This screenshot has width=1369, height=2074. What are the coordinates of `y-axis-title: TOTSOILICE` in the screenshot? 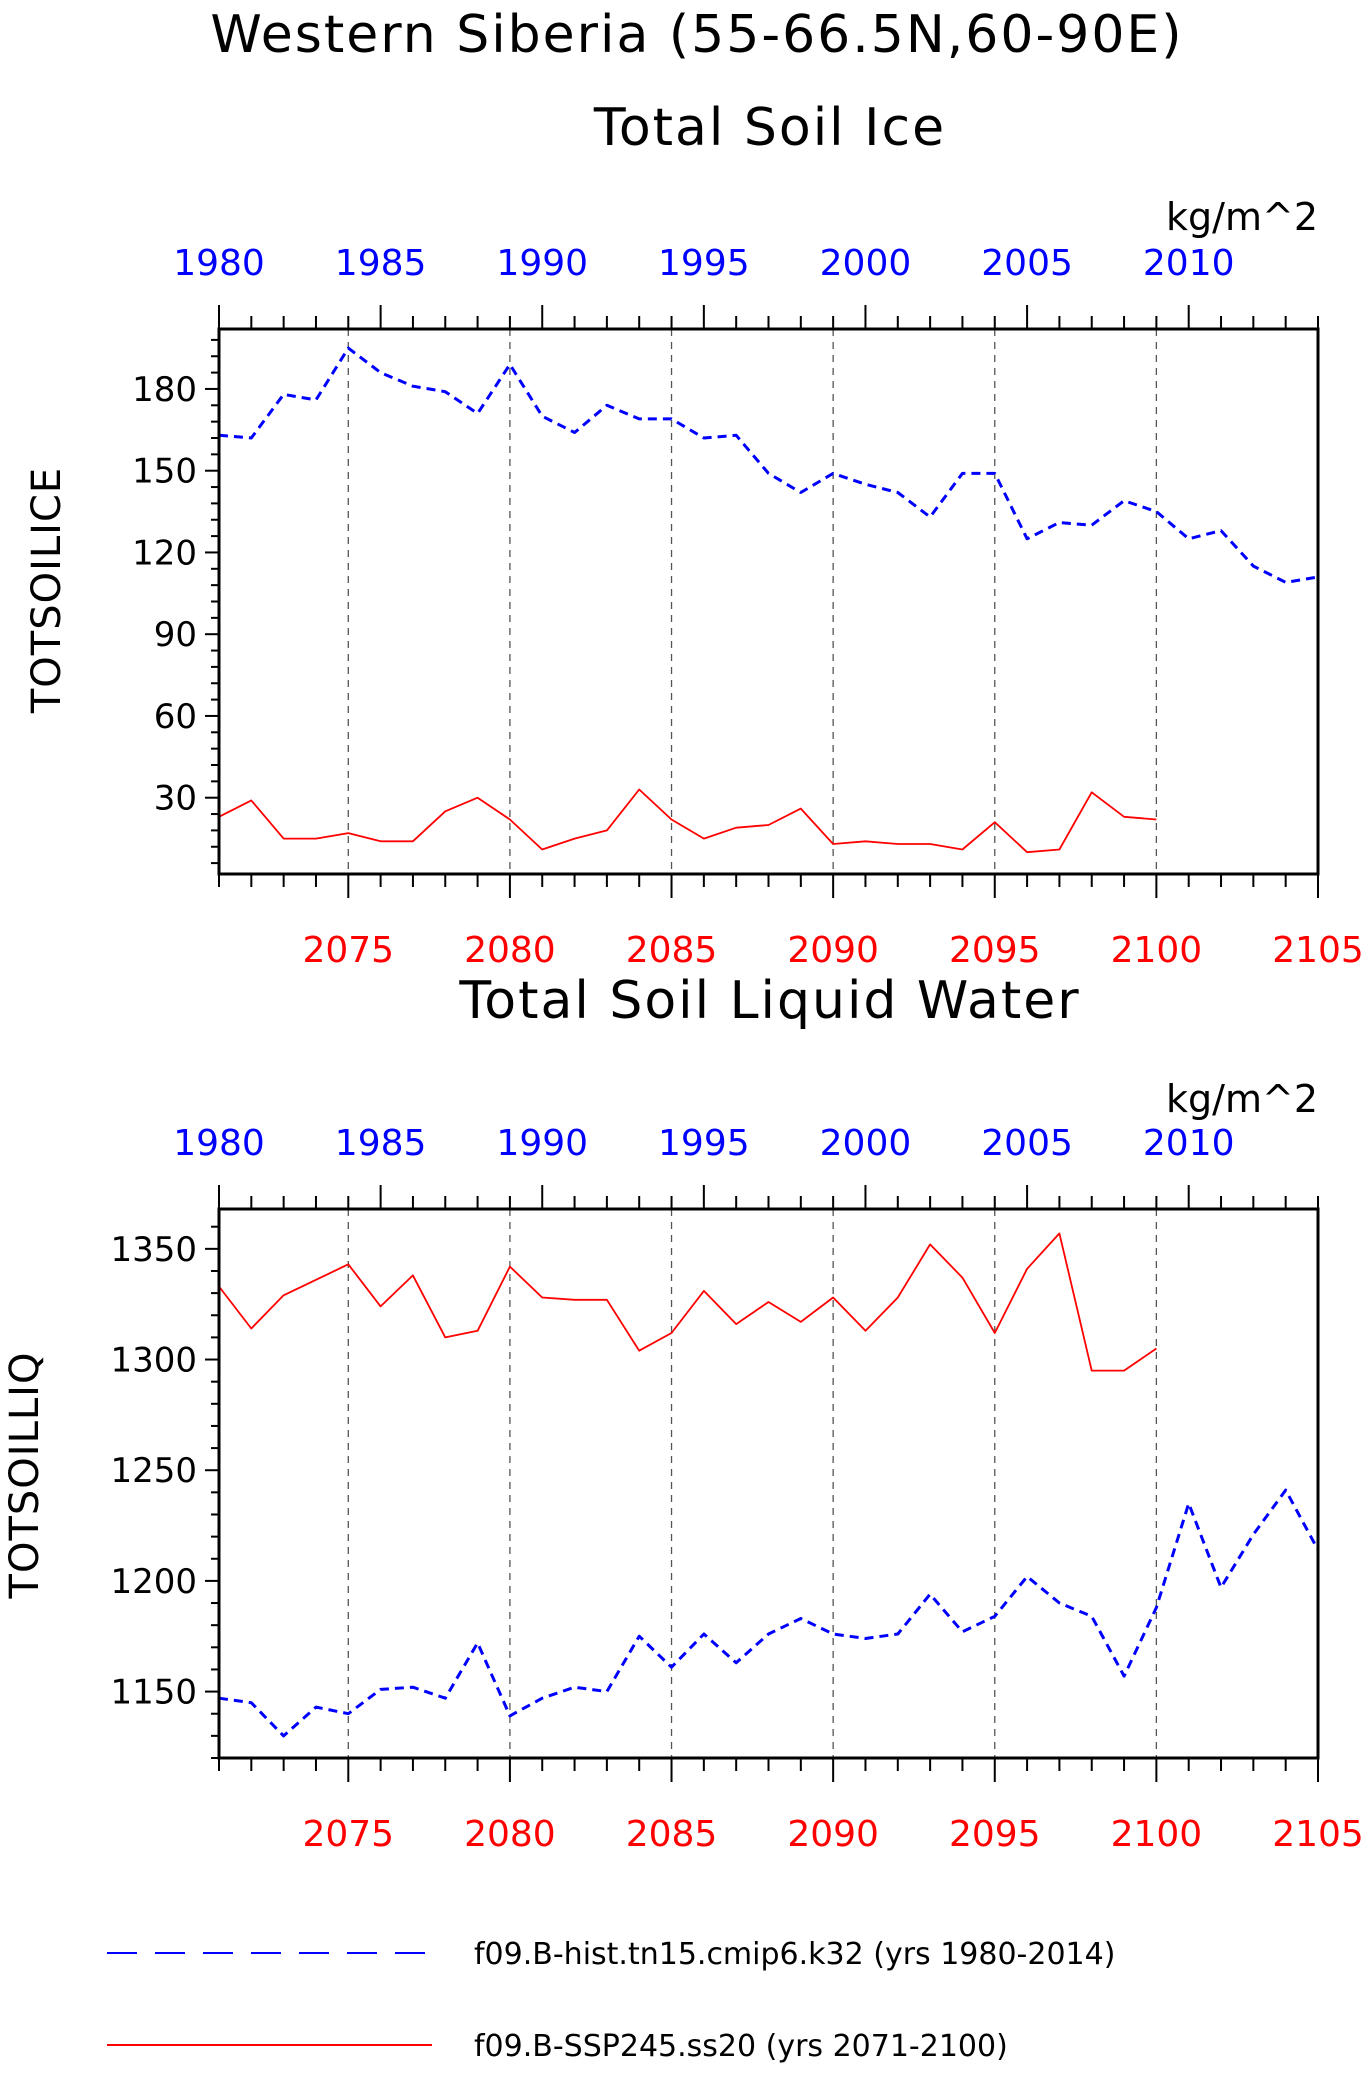 It's located at (47, 590).